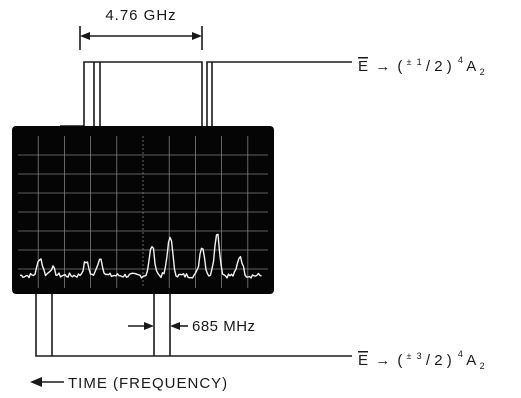 This screenshot has width=521, height=398. I want to click on time-axis-arrow, so click(47, 382).